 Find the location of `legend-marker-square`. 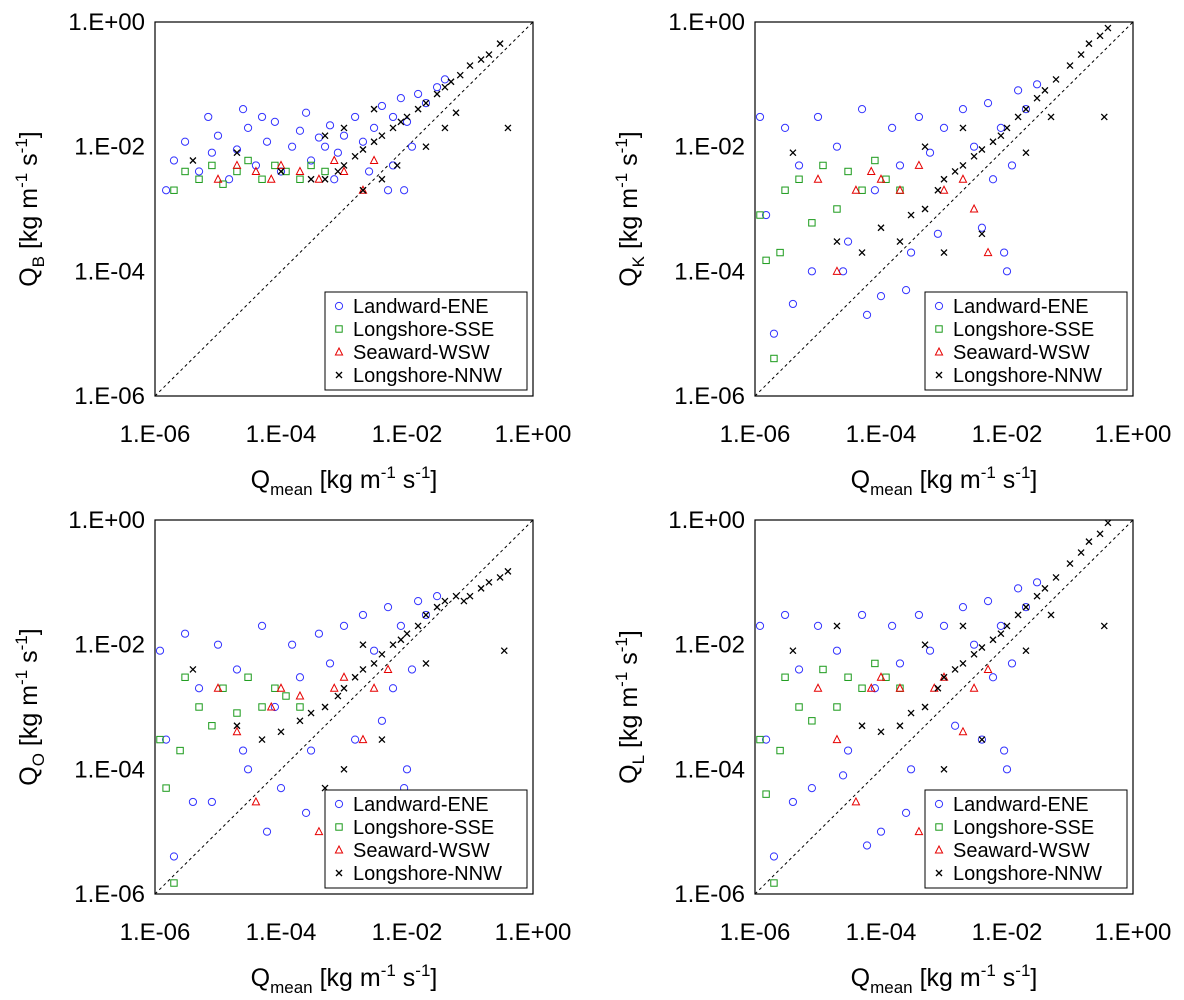

legend-marker-square is located at coordinates (339, 329).